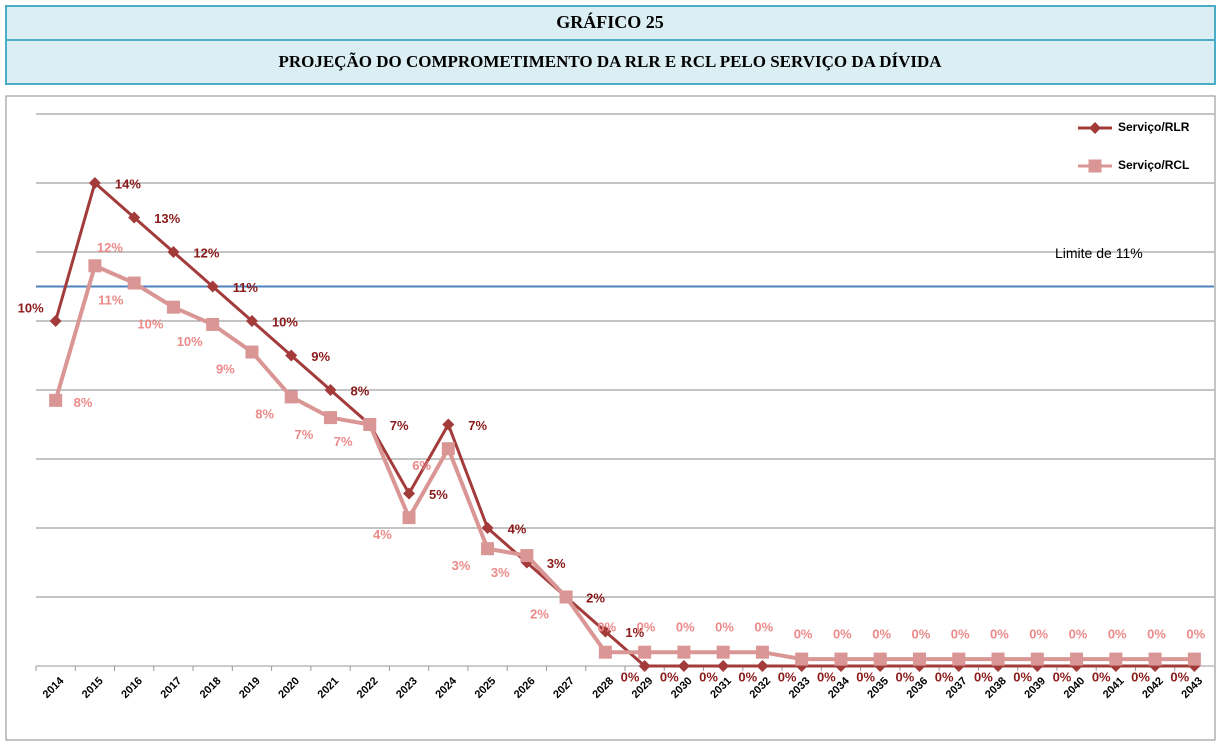  I want to click on limit-label: Limite de 11%, so click(1099, 253).